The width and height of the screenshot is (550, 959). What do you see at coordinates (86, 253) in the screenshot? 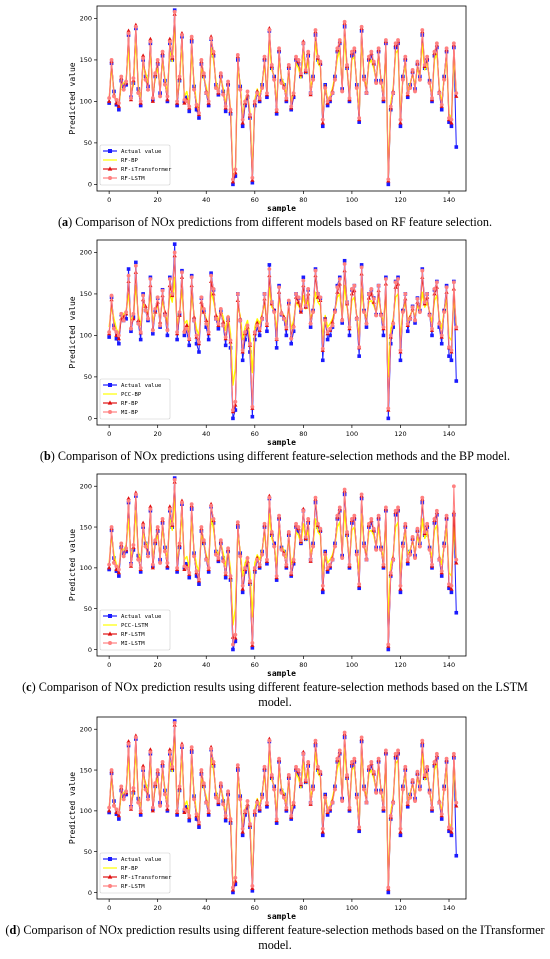
I see `y-tick-label: 200` at bounding box center [86, 253].